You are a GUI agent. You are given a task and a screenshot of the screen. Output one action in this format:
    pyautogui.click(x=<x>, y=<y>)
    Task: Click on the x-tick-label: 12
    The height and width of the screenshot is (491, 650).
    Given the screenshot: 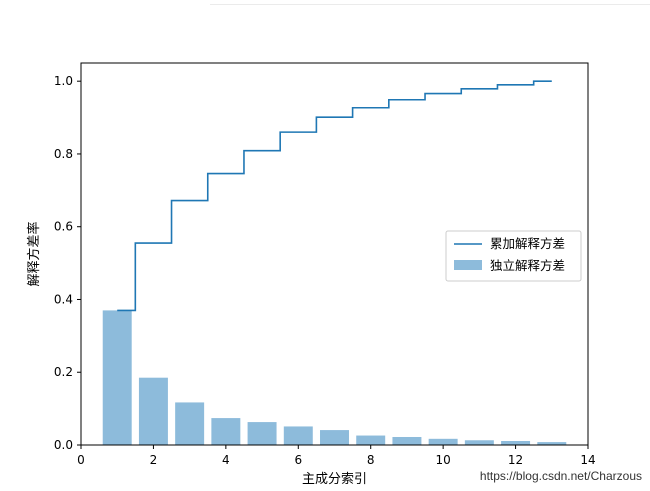 What is the action you would take?
    pyautogui.click(x=515, y=460)
    